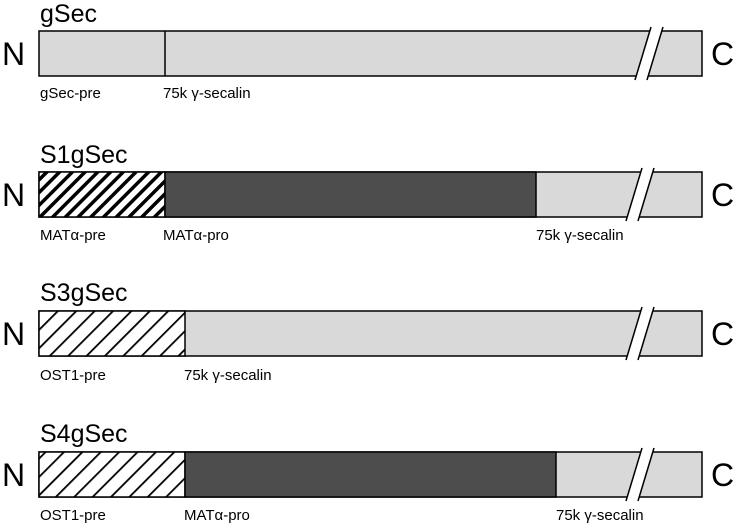 Image resolution: width=744 pixels, height=524 pixels. What do you see at coordinates (68, 14) in the screenshot?
I see `construct-title: gSec` at bounding box center [68, 14].